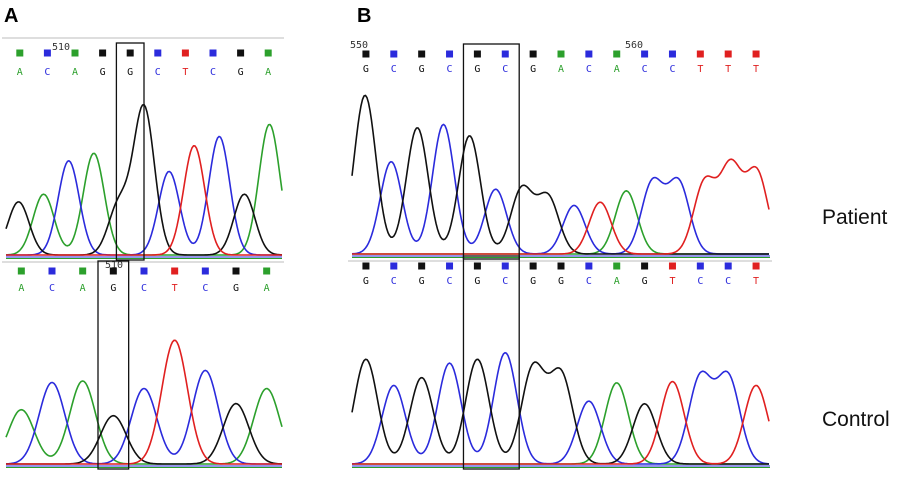 The width and height of the screenshot is (910, 477). What do you see at coordinates (11, 16) in the screenshot?
I see `panel-letter-a: A` at bounding box center [11, 16].